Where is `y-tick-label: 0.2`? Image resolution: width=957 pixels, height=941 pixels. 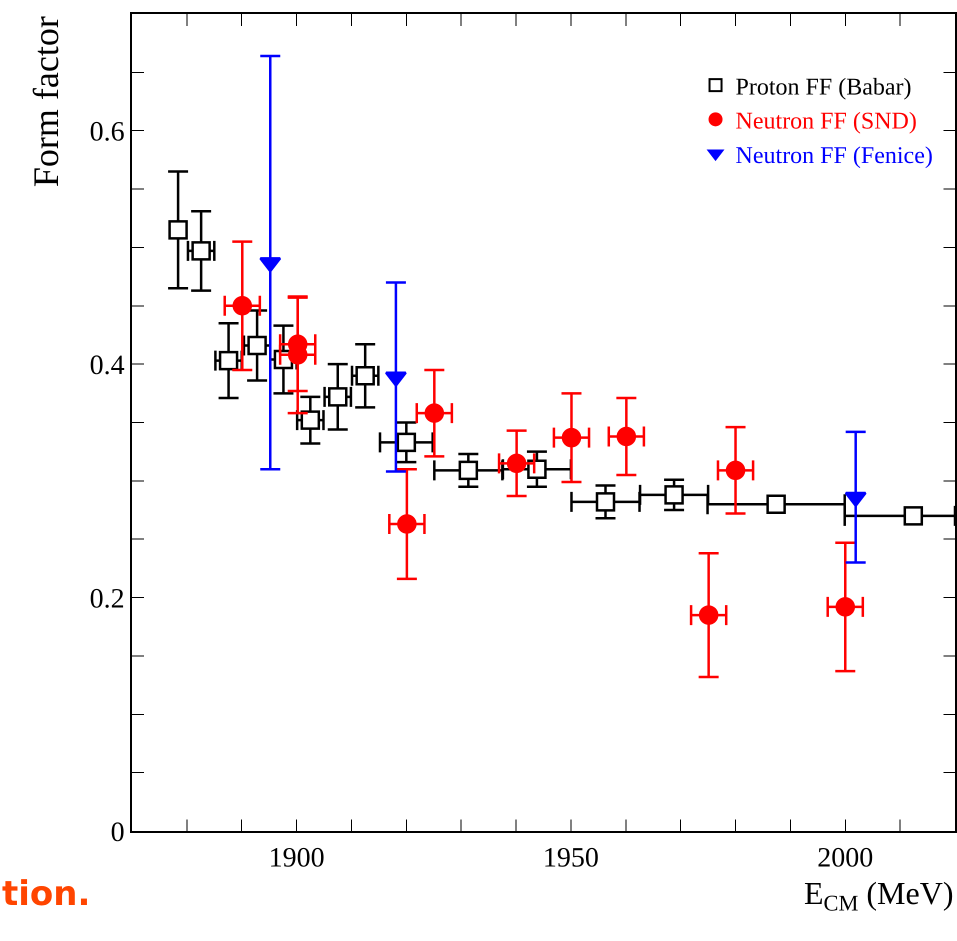
y-tick-label: 0.2 is located at coordinates (107, 598).